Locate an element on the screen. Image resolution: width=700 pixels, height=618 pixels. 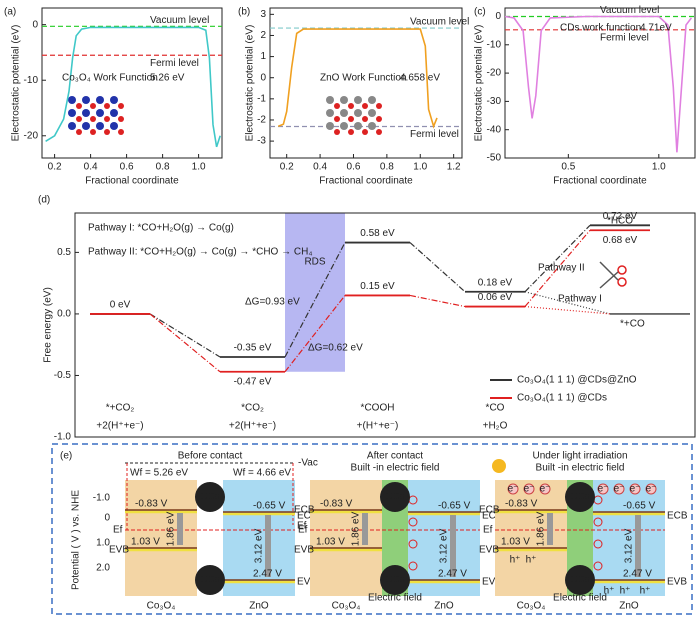
right-ef: Ef is located at coordinates (302, 526).